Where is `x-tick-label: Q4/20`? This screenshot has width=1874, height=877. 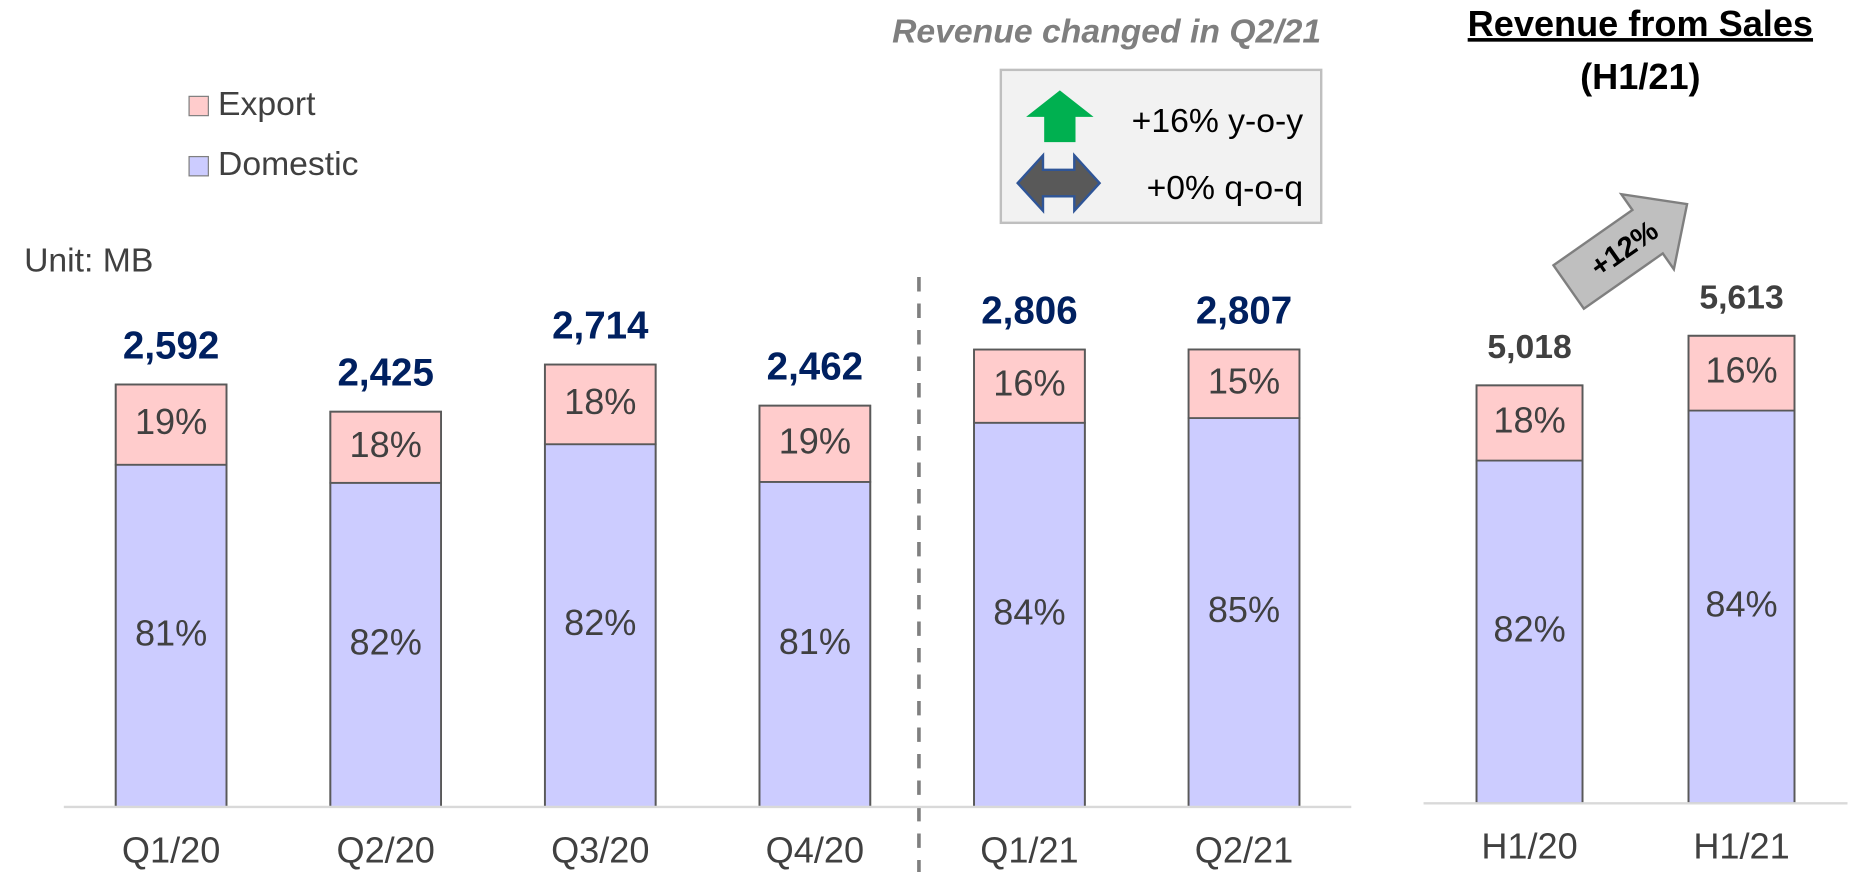
x-tick-label: Q4/20 is located at coordinates (815, 849).